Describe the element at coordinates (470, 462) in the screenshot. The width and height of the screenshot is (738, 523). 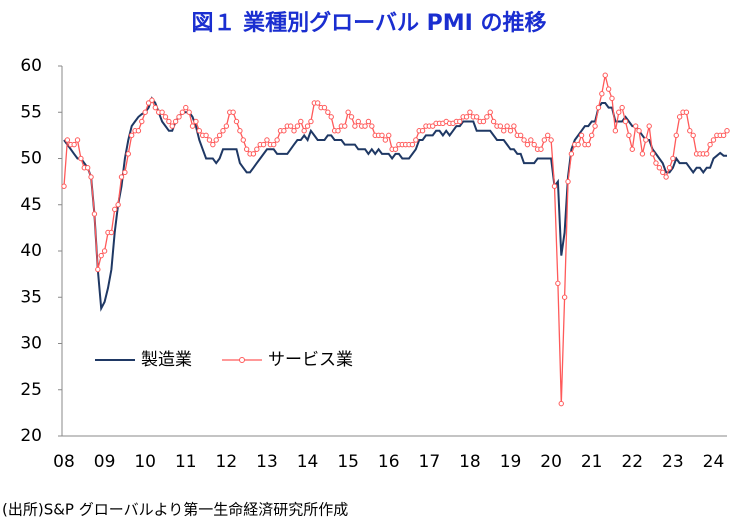
I see `x-tick-label: 18` at that location.